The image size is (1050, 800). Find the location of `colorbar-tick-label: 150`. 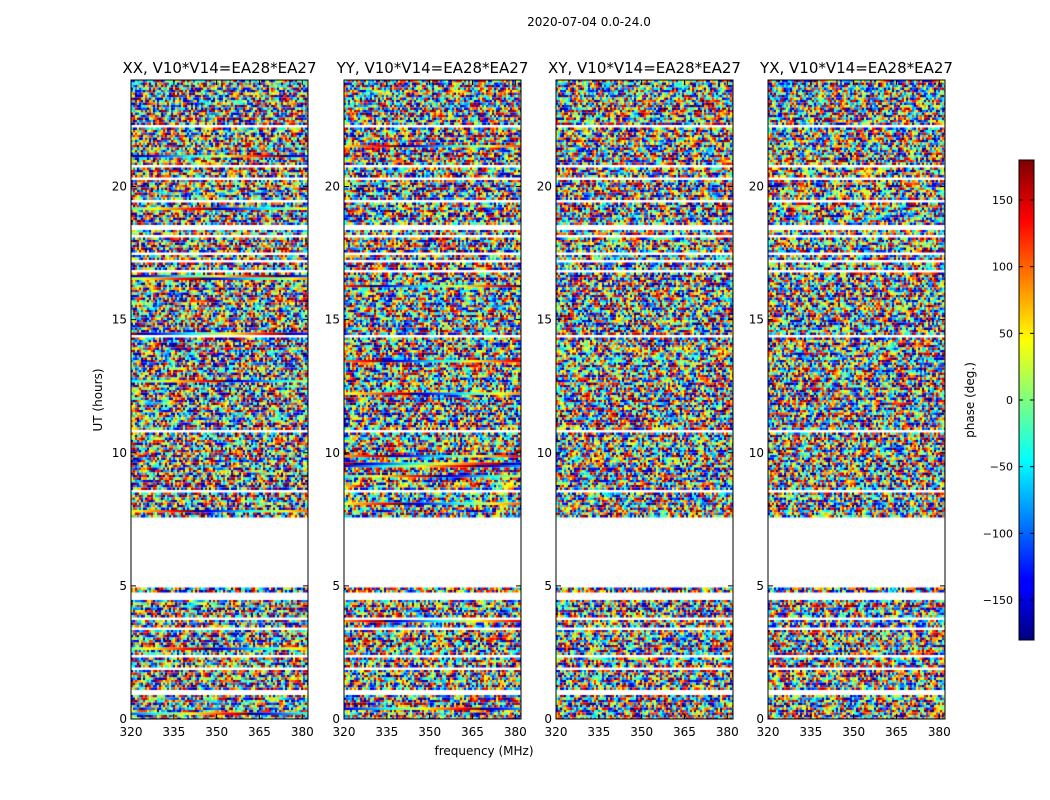

colorbar-tick-label: 150 is located at coordinates (1002, 200).